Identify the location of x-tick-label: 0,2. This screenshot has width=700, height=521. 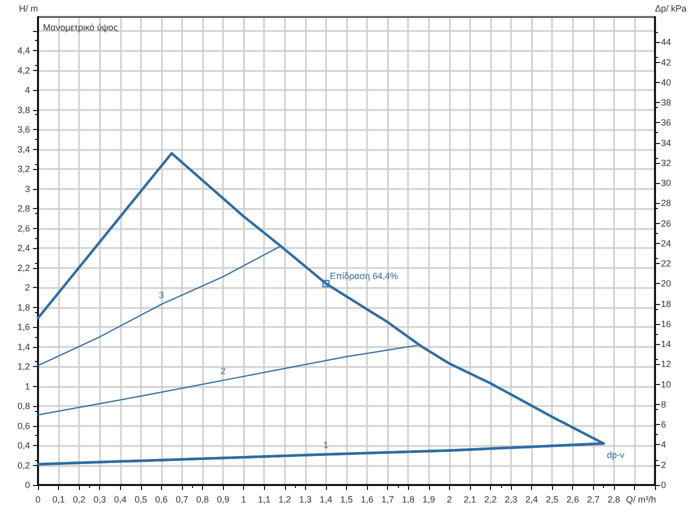
(79, 499).